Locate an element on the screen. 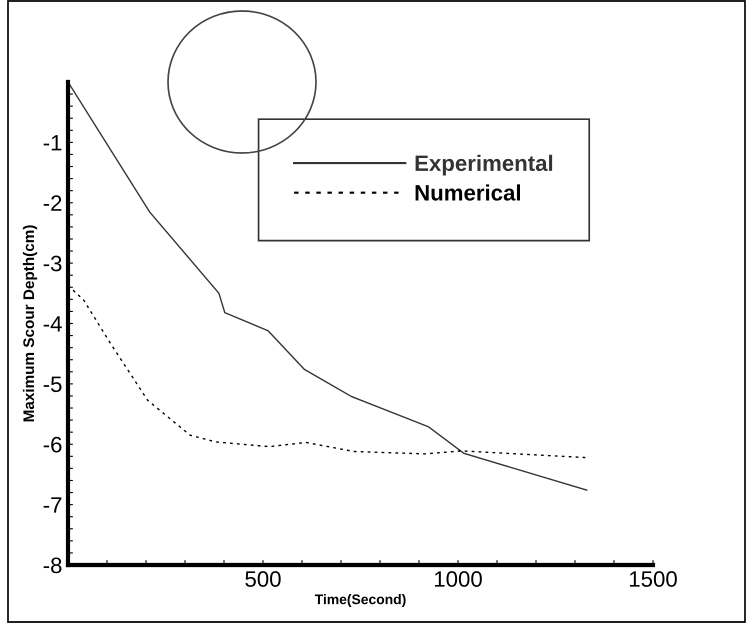  y-tick-label: -4 is located at coordinates (53, 324).